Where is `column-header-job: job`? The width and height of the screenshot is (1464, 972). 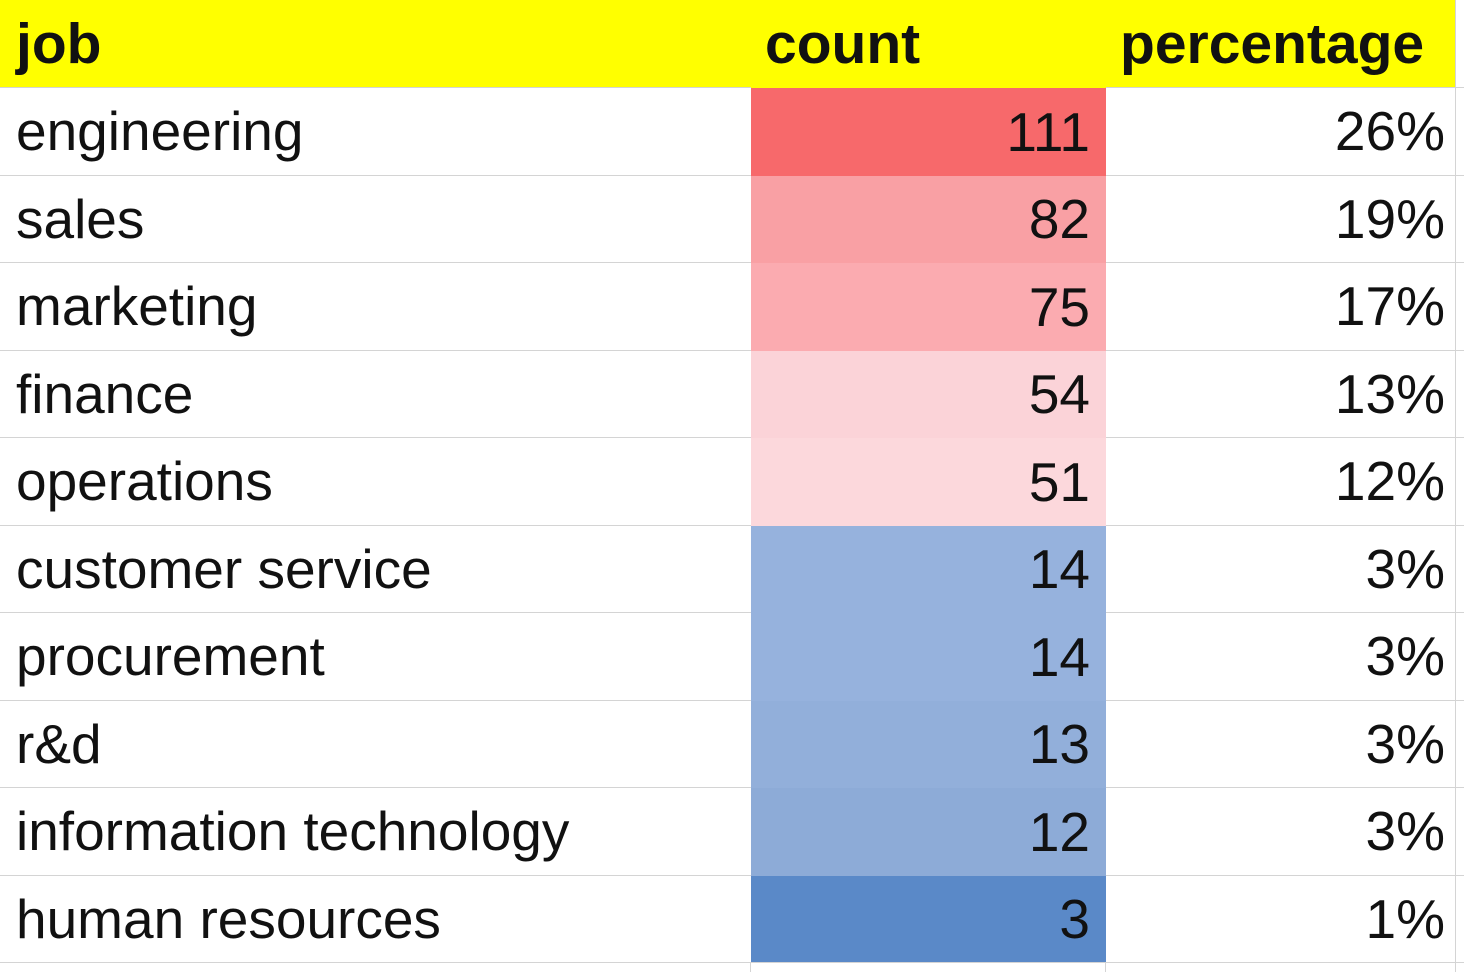
column-header-job: job is located at coordinates (375, 44).